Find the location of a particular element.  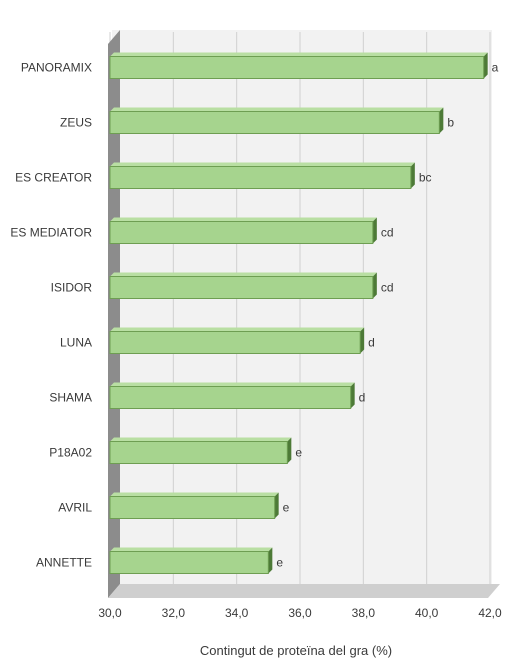

category-label: P18A02 is located at coordinates (70, 453).